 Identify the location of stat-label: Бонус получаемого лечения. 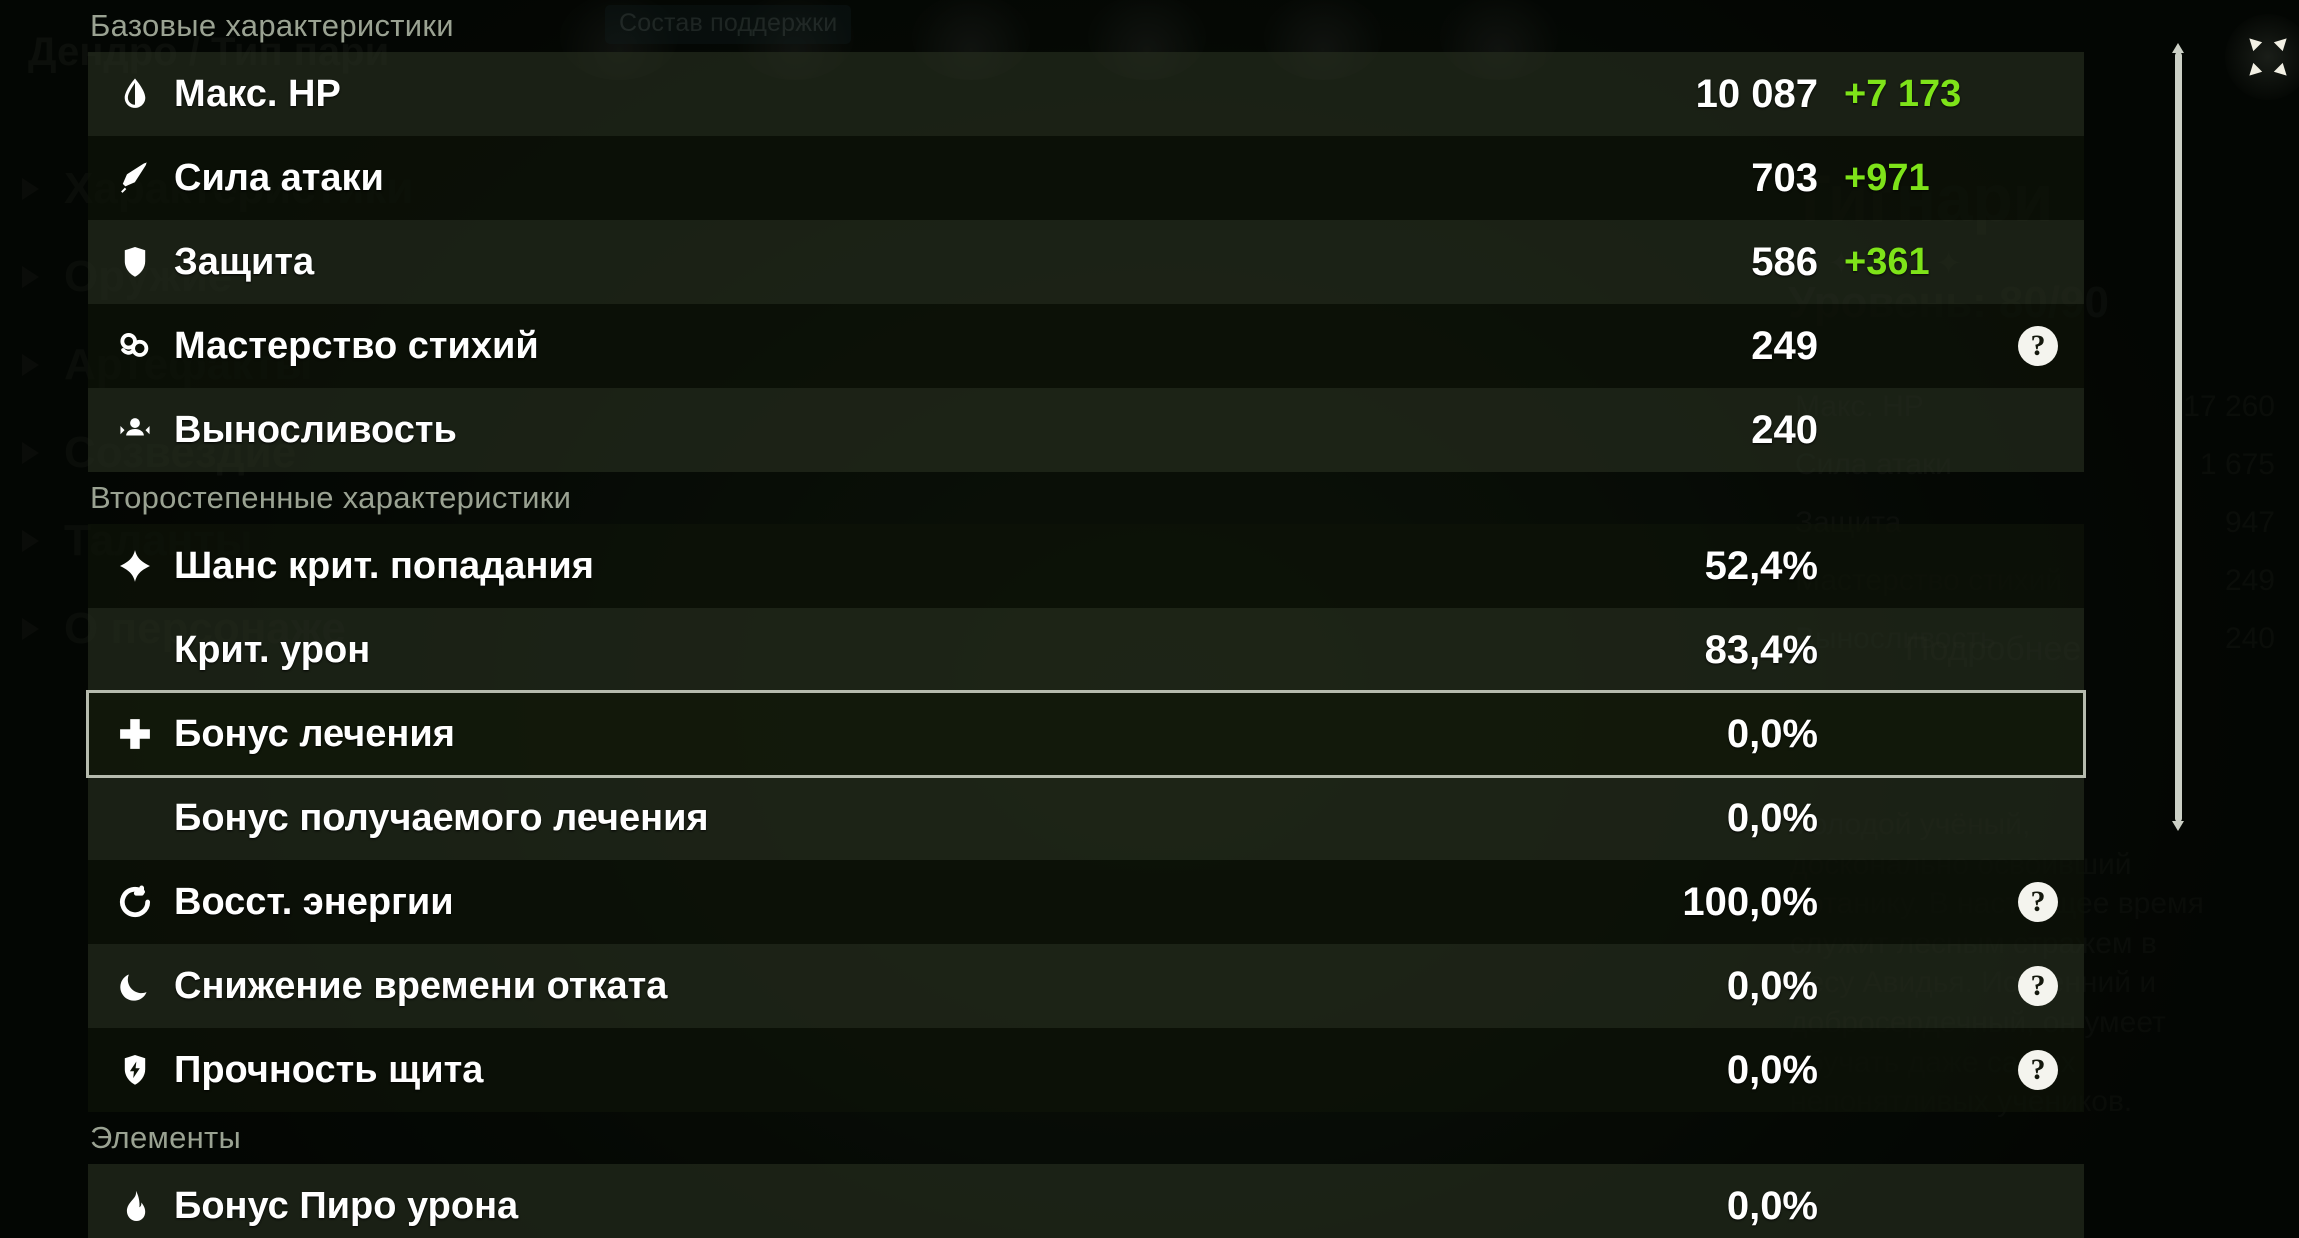
(441, 817).